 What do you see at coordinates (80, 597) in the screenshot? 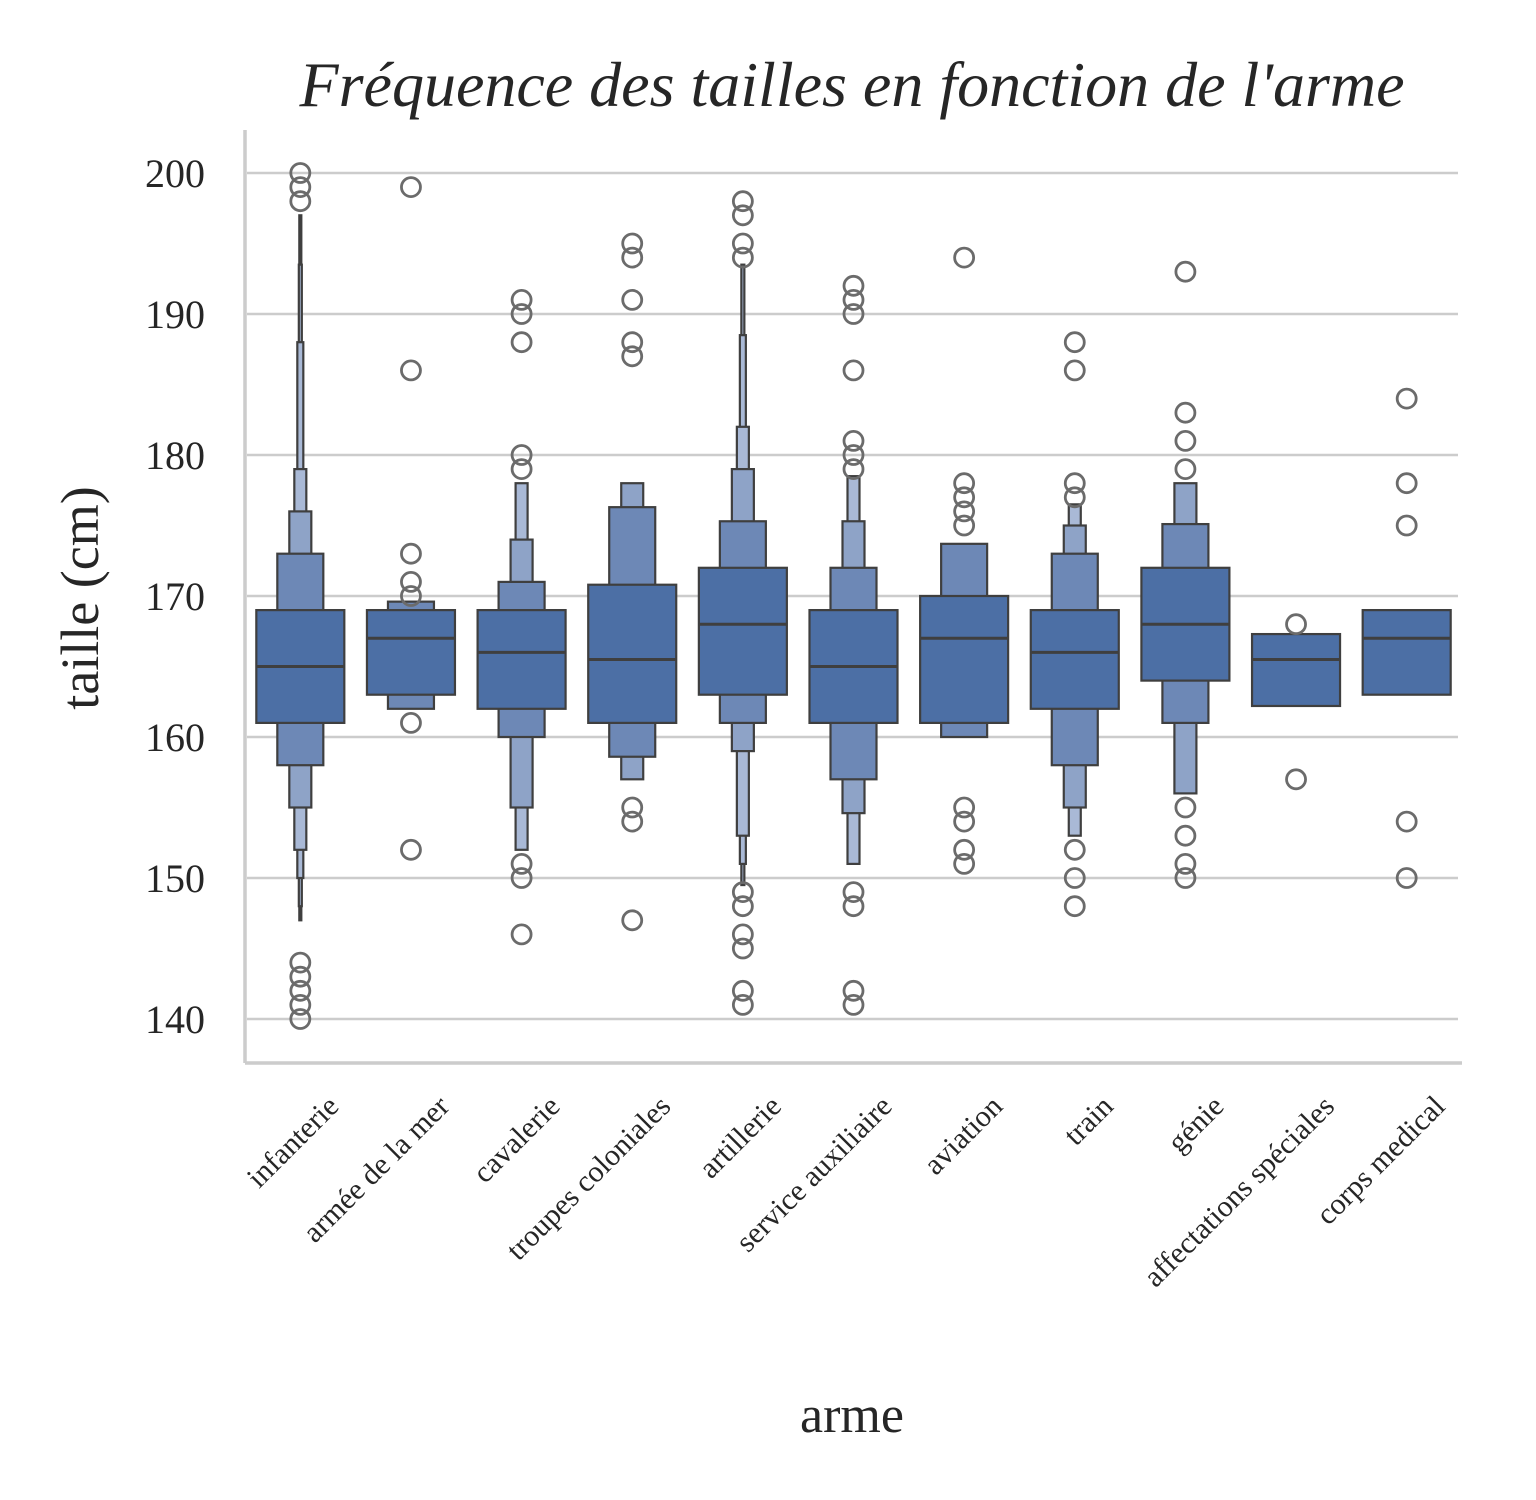
I see `y-axis-label: taille (cm)` at bounding box center [80, 597].